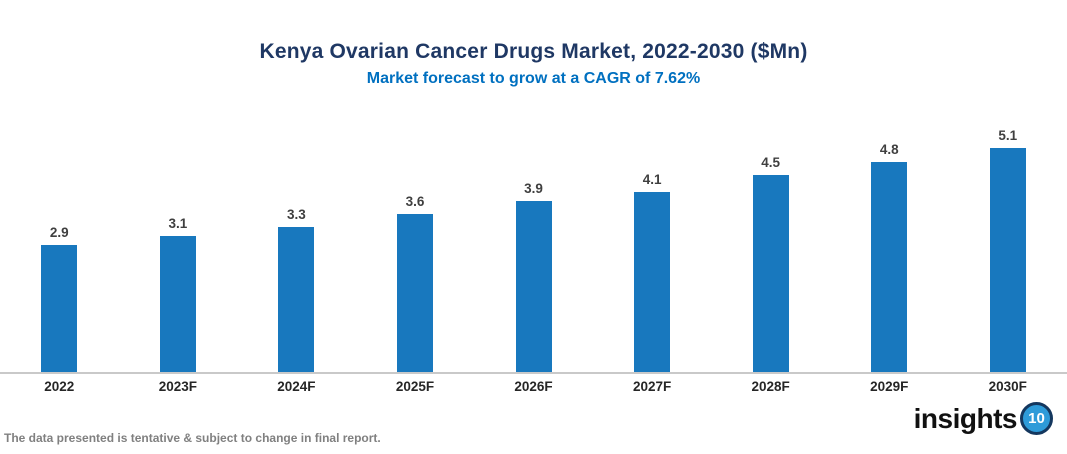  What do you see at coordinates (889, 386) in the screenshot?
I see `x-tick-label: 2029F` at bounding box center [889, 386].